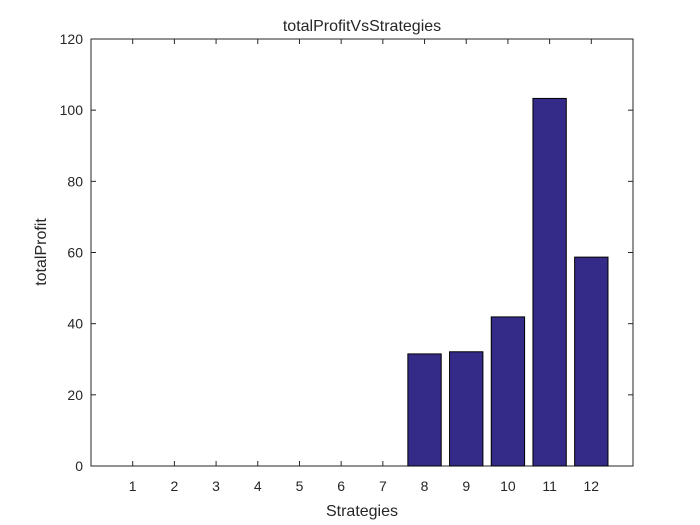 The image size is (700, 525). Describe the element at coordinates (364, 486) in the screenshot. I see `x-tick-labels: 1 2 3 4 5 6 7 8 9 10 11 12` at that location.